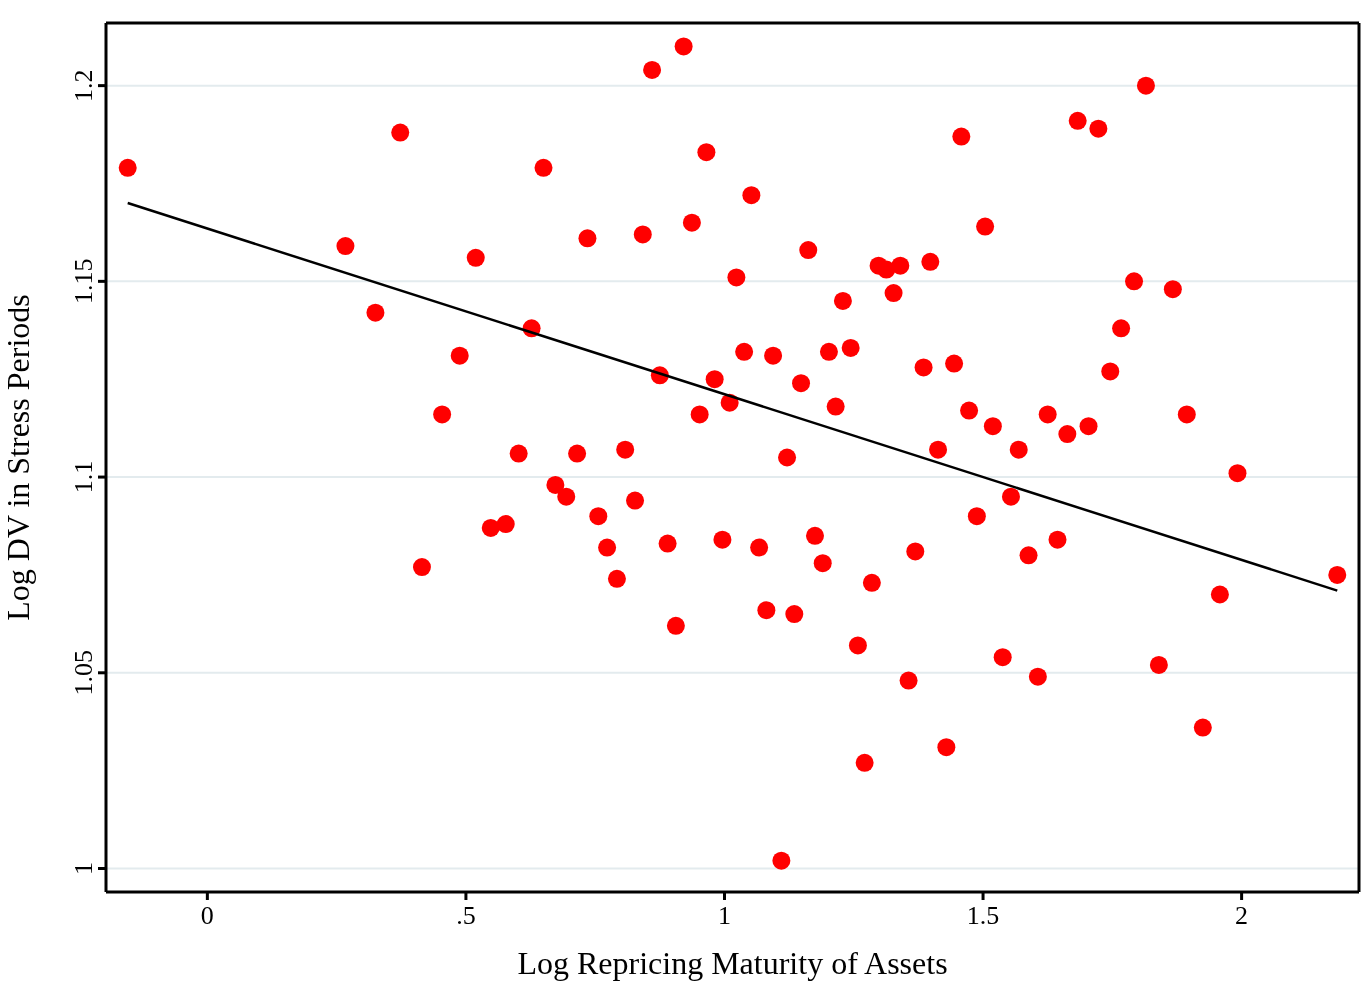 The height and width of the screenshot is (997, 1370). What do you see at coordinates (724, 915) in the screenshot?
I see `x-tick-label: 1` at bounding box center [724, 915].